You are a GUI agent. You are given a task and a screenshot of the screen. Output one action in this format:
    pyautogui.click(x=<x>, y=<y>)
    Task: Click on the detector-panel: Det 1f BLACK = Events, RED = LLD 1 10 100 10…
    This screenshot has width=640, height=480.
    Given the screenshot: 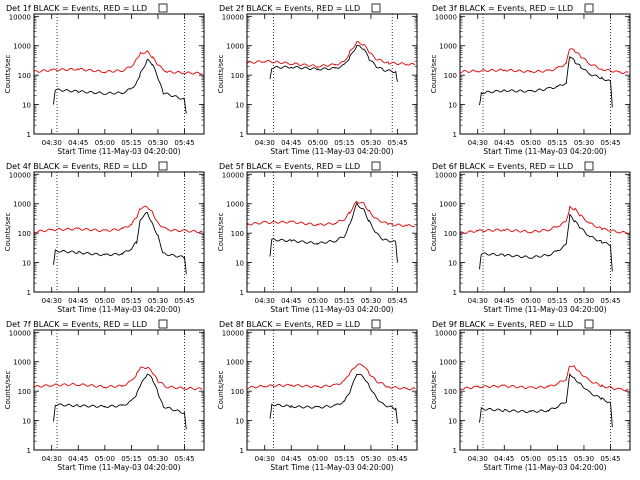 What is the action you would take?
    pyautogui.click(x=104, y=79)
    